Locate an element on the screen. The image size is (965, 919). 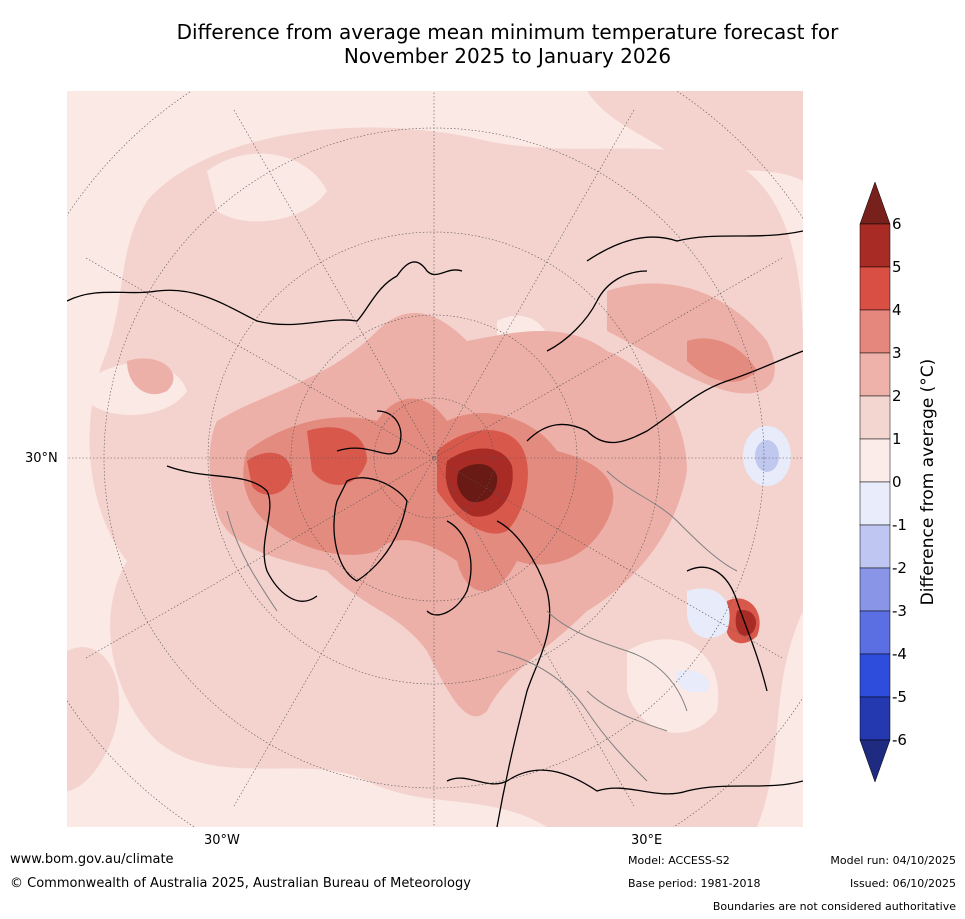
colorbar-tick-label: -3 is located at coordinates (899, 611).